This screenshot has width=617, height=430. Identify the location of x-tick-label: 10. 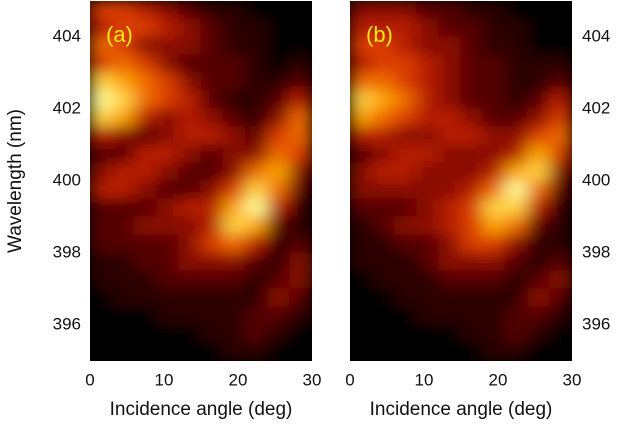
(164, 379).